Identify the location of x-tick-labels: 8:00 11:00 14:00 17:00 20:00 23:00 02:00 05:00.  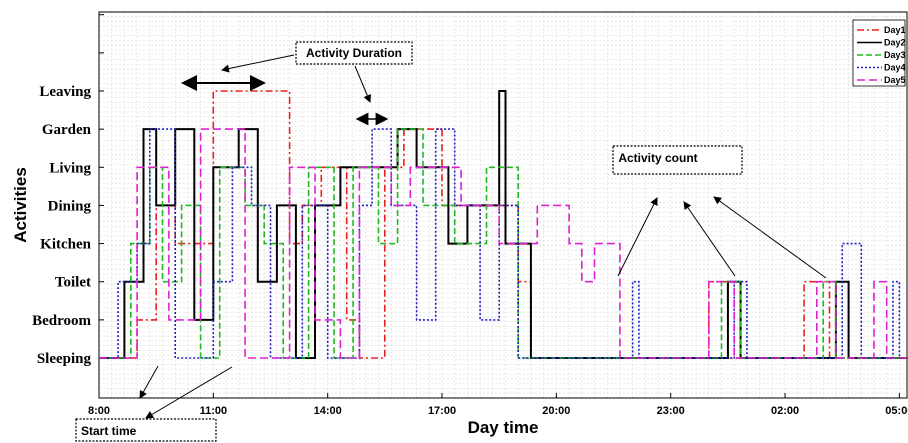
(498, 405).